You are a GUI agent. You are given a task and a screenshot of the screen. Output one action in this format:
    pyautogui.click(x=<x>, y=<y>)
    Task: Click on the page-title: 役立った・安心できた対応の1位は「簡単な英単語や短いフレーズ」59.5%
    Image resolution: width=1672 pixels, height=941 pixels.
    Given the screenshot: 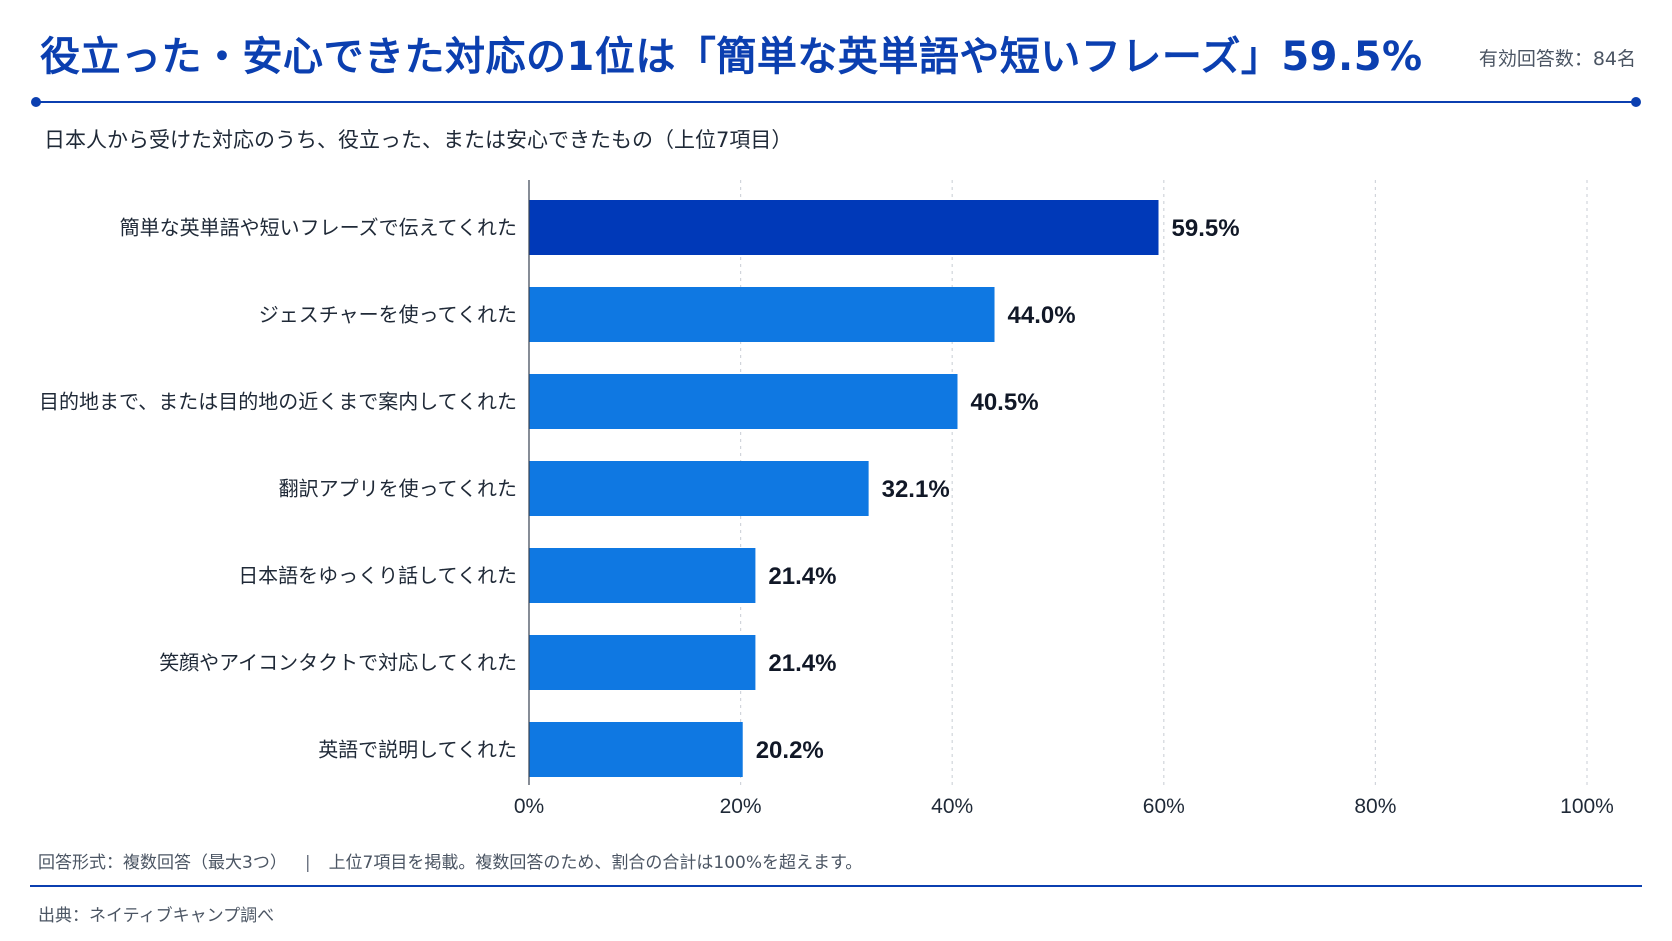 What is the action you would take?
    pyautogui.click(x=731, y=57)
    